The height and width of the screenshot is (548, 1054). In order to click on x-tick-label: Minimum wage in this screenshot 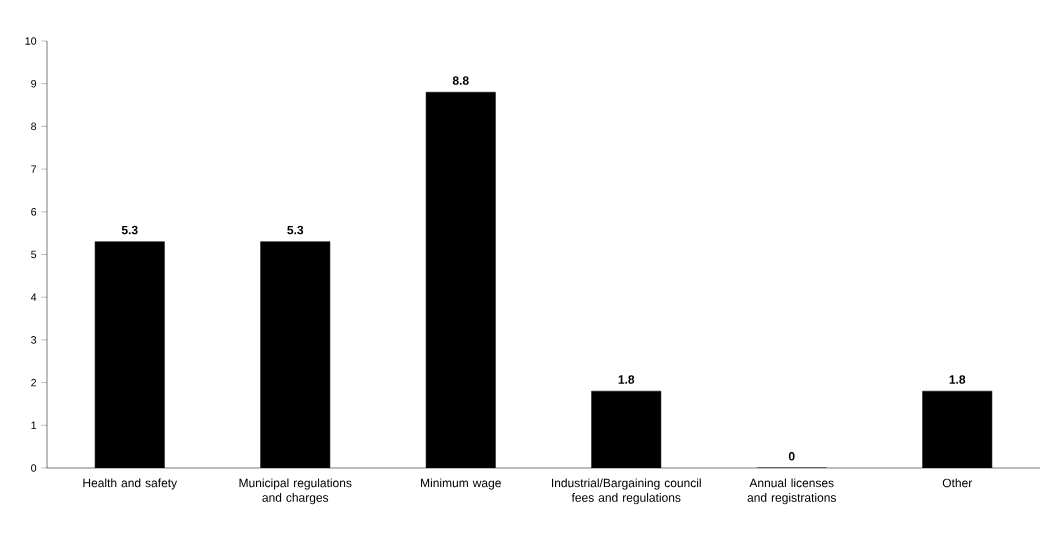, I will do `click(461, 484)`.